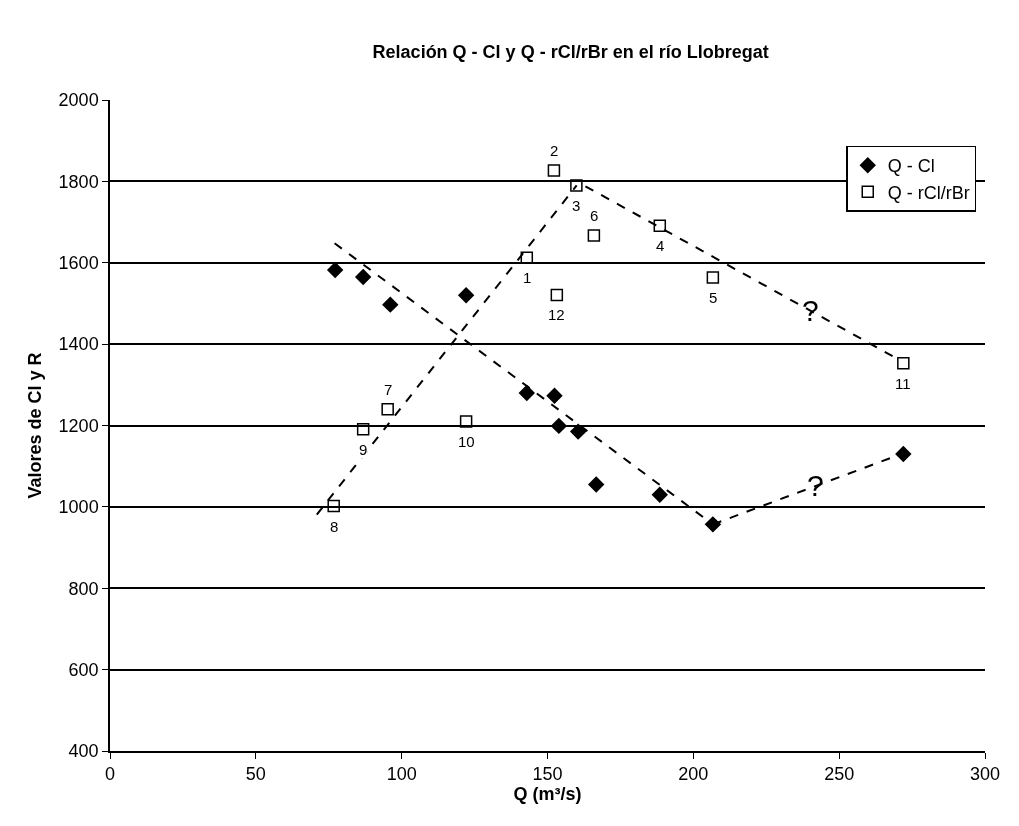 The width and height of the screenshot is (1019, 826). Describe the element at coordinates (83, 669) in the screenshot. I see `y-tick-label: 600` at that location.